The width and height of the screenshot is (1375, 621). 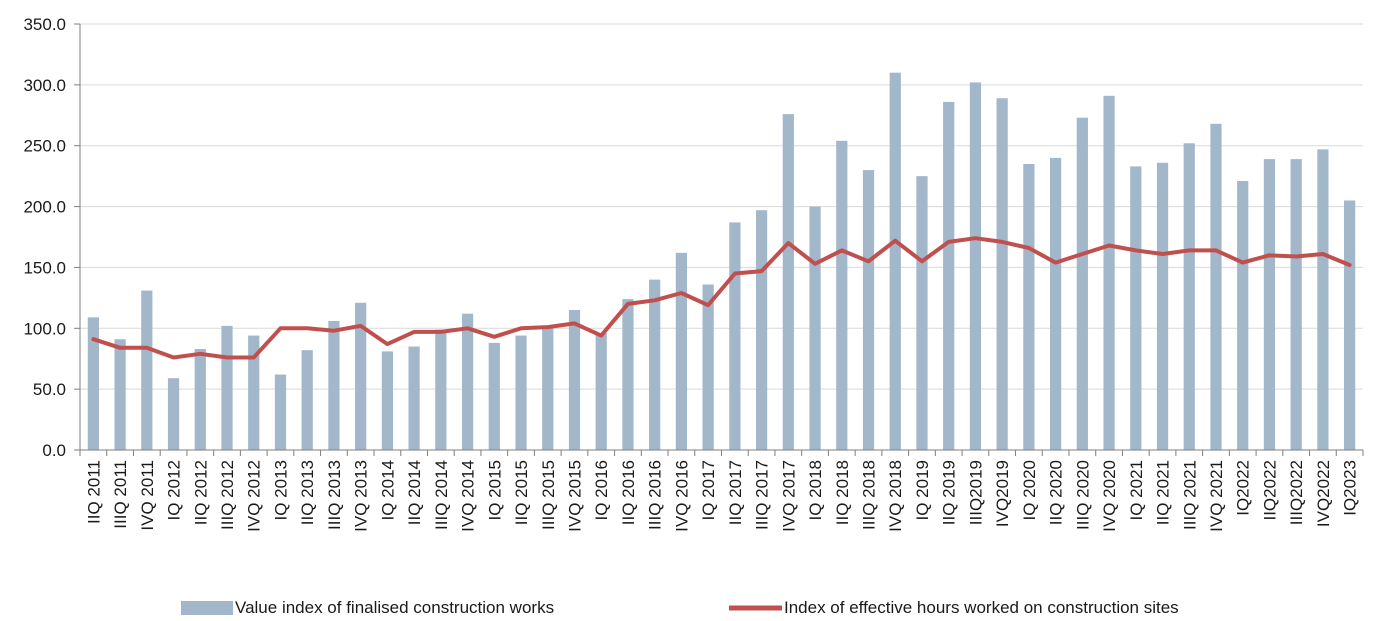 What do you see at coordinates (387, 490) in the screenshot?
I see `x-tick-label: IQ 2014` at bounding box center [387, 490].